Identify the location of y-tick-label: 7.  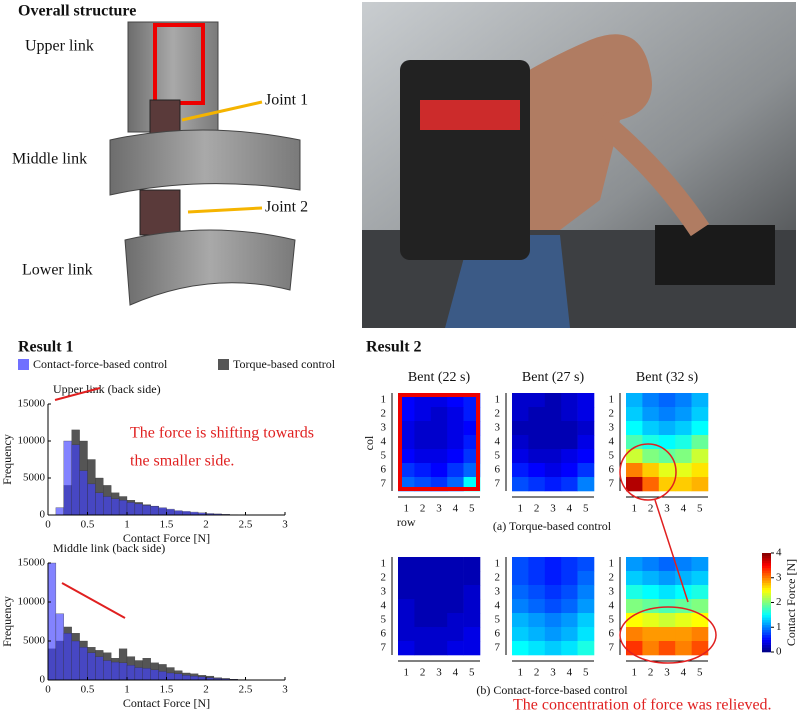
(498, 648).